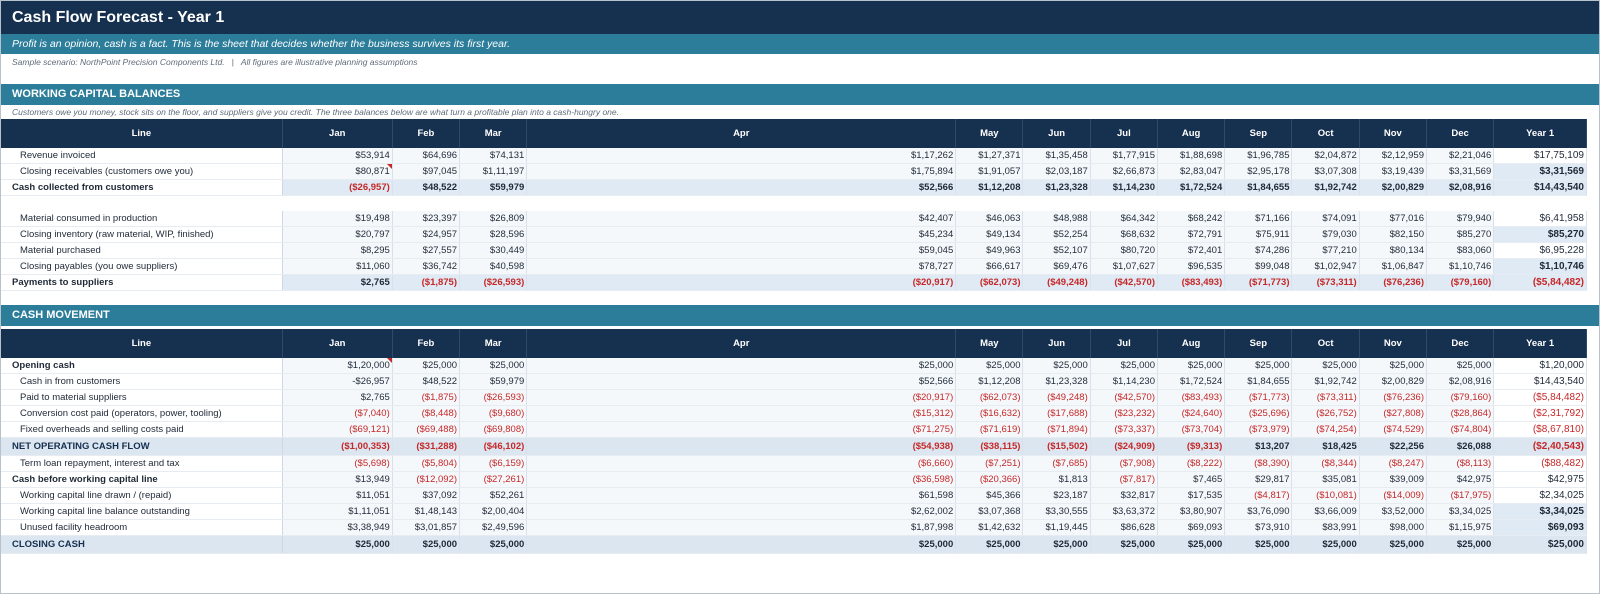 The height and width of the screenshot is (594, 1600). What do you see at coordinates (989, 413) in the screenshot?
I see `value-cell: ($16,632)` at bounding box center [989, 413].